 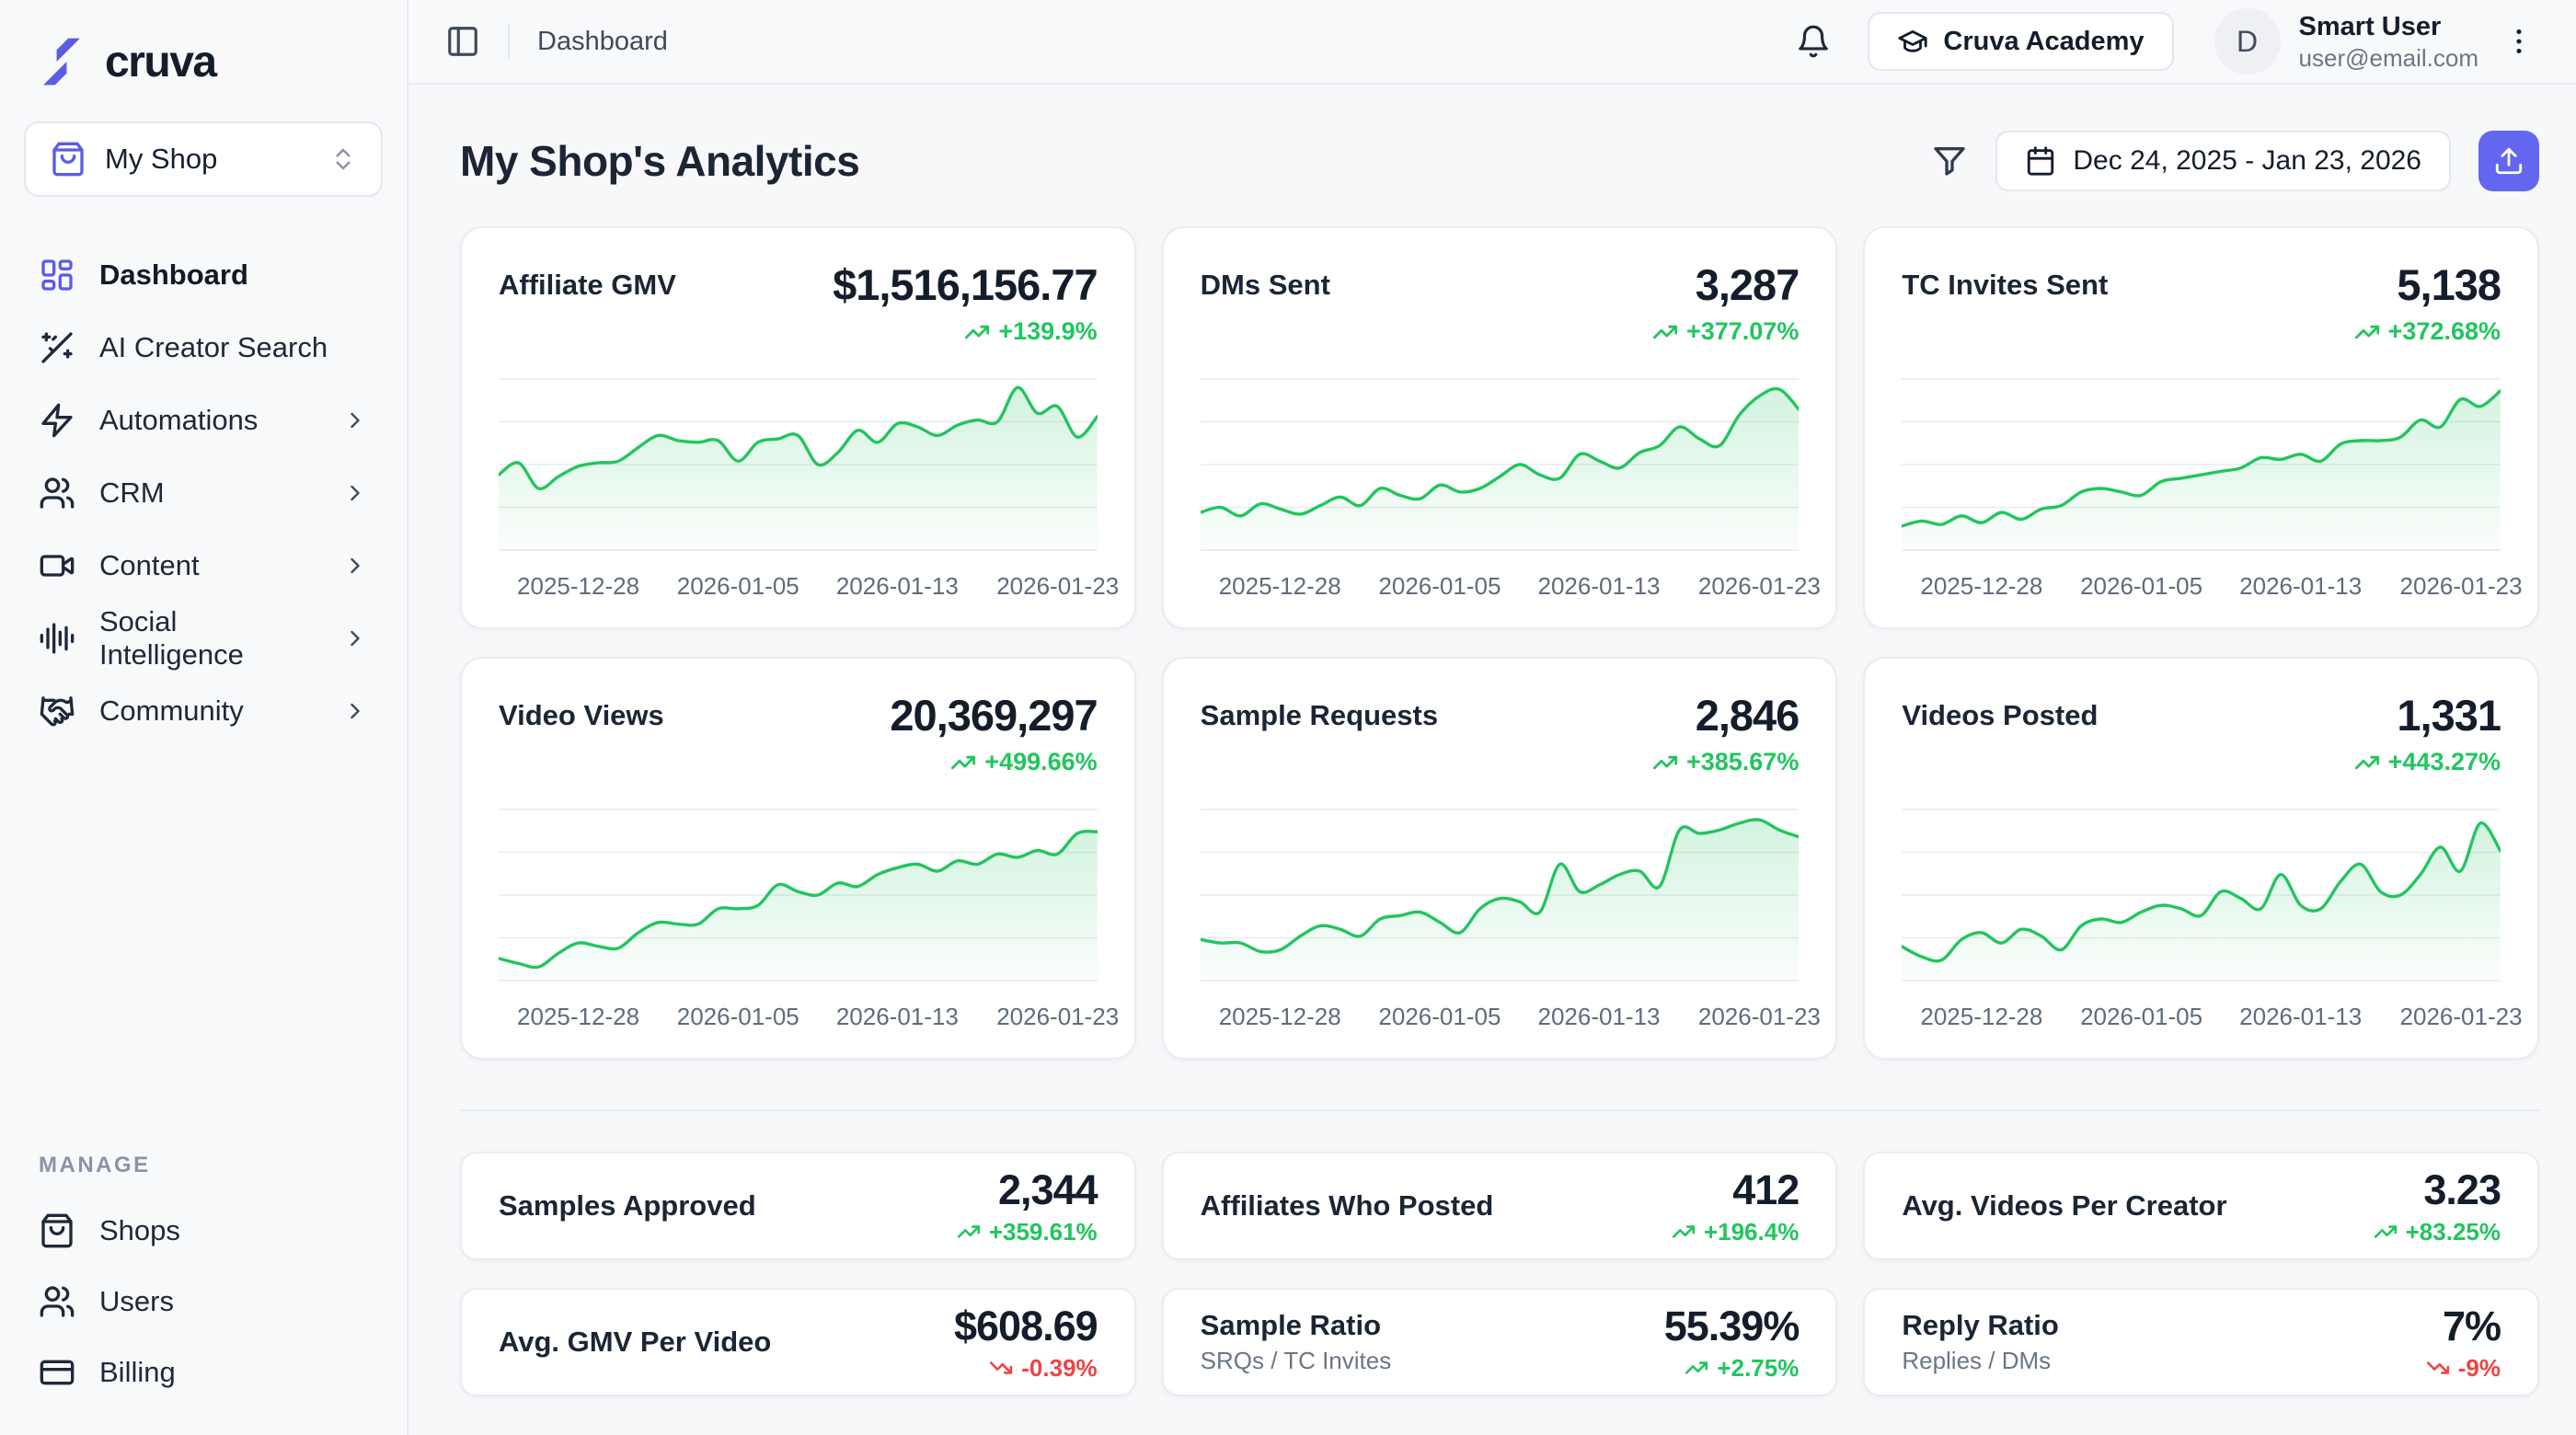 I want to click on manage-section: MANAGE Shops Users Billing, so click(x=203, y=1289).